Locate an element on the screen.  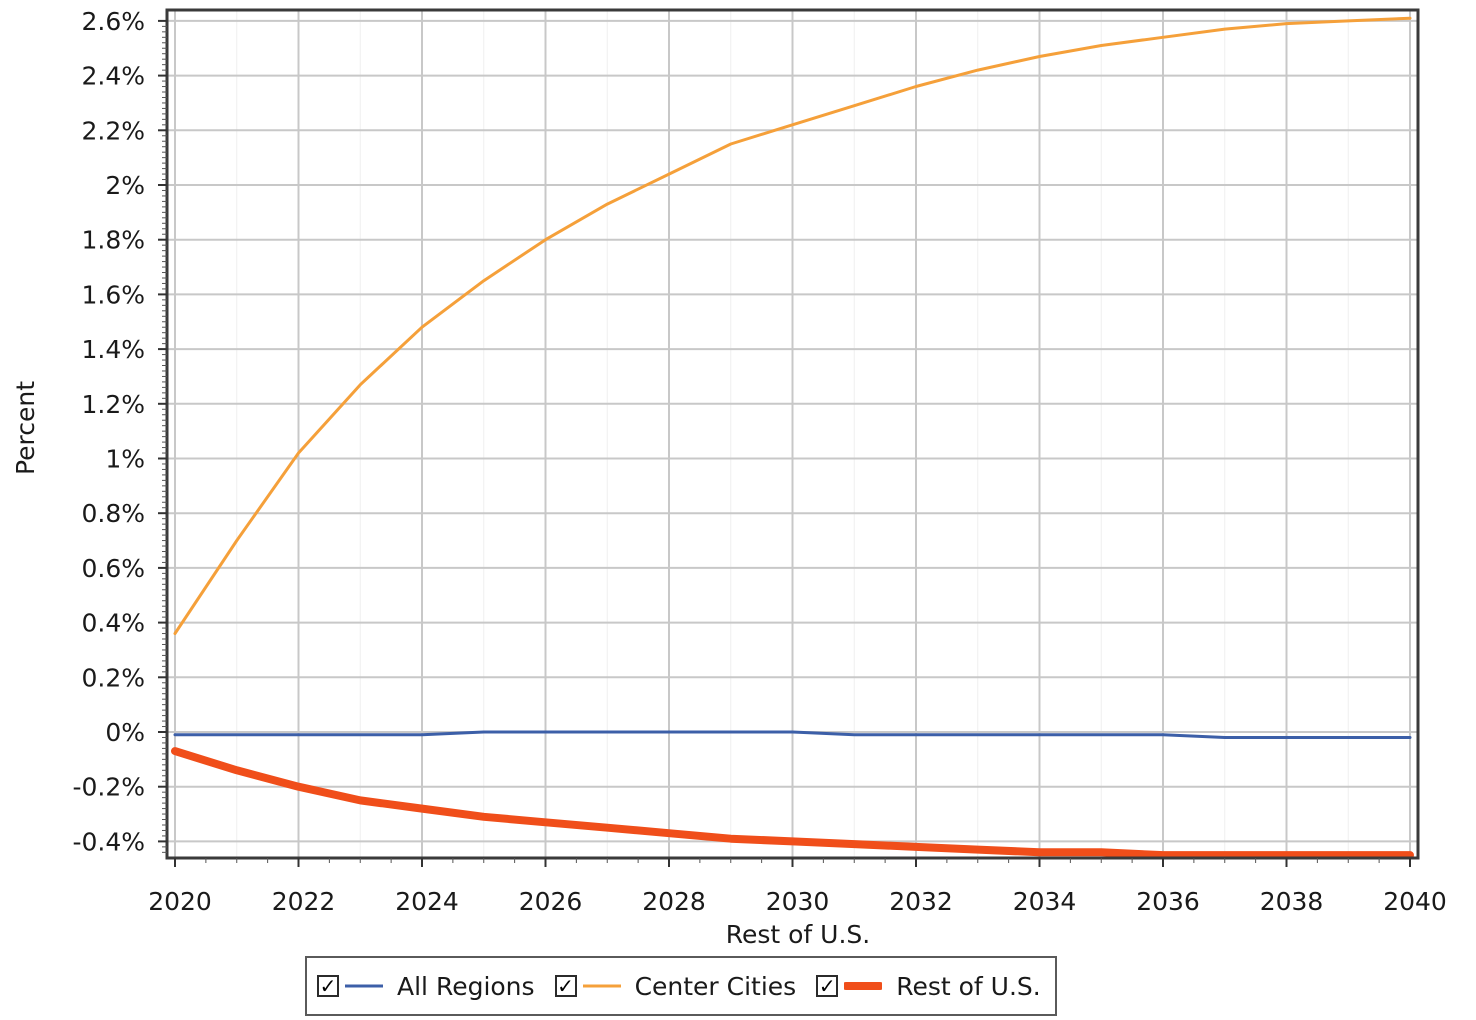
x-tick-label: 2032 is located at coordinates (921, 901).